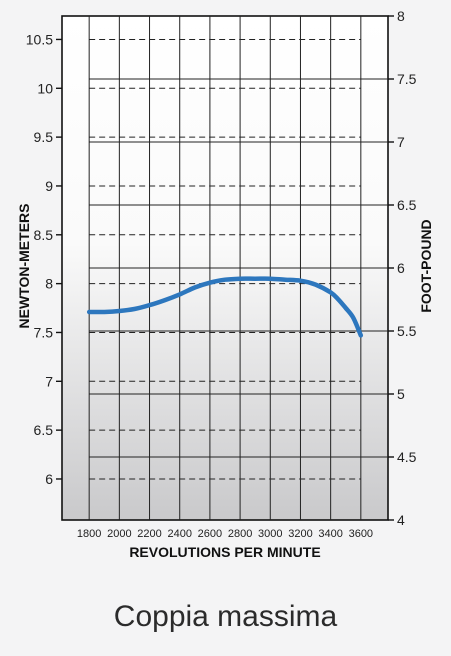 The height and width of the screenshot is (656, 451). I want to click on y-tick-label-left: 10.5, so click(39, 39).